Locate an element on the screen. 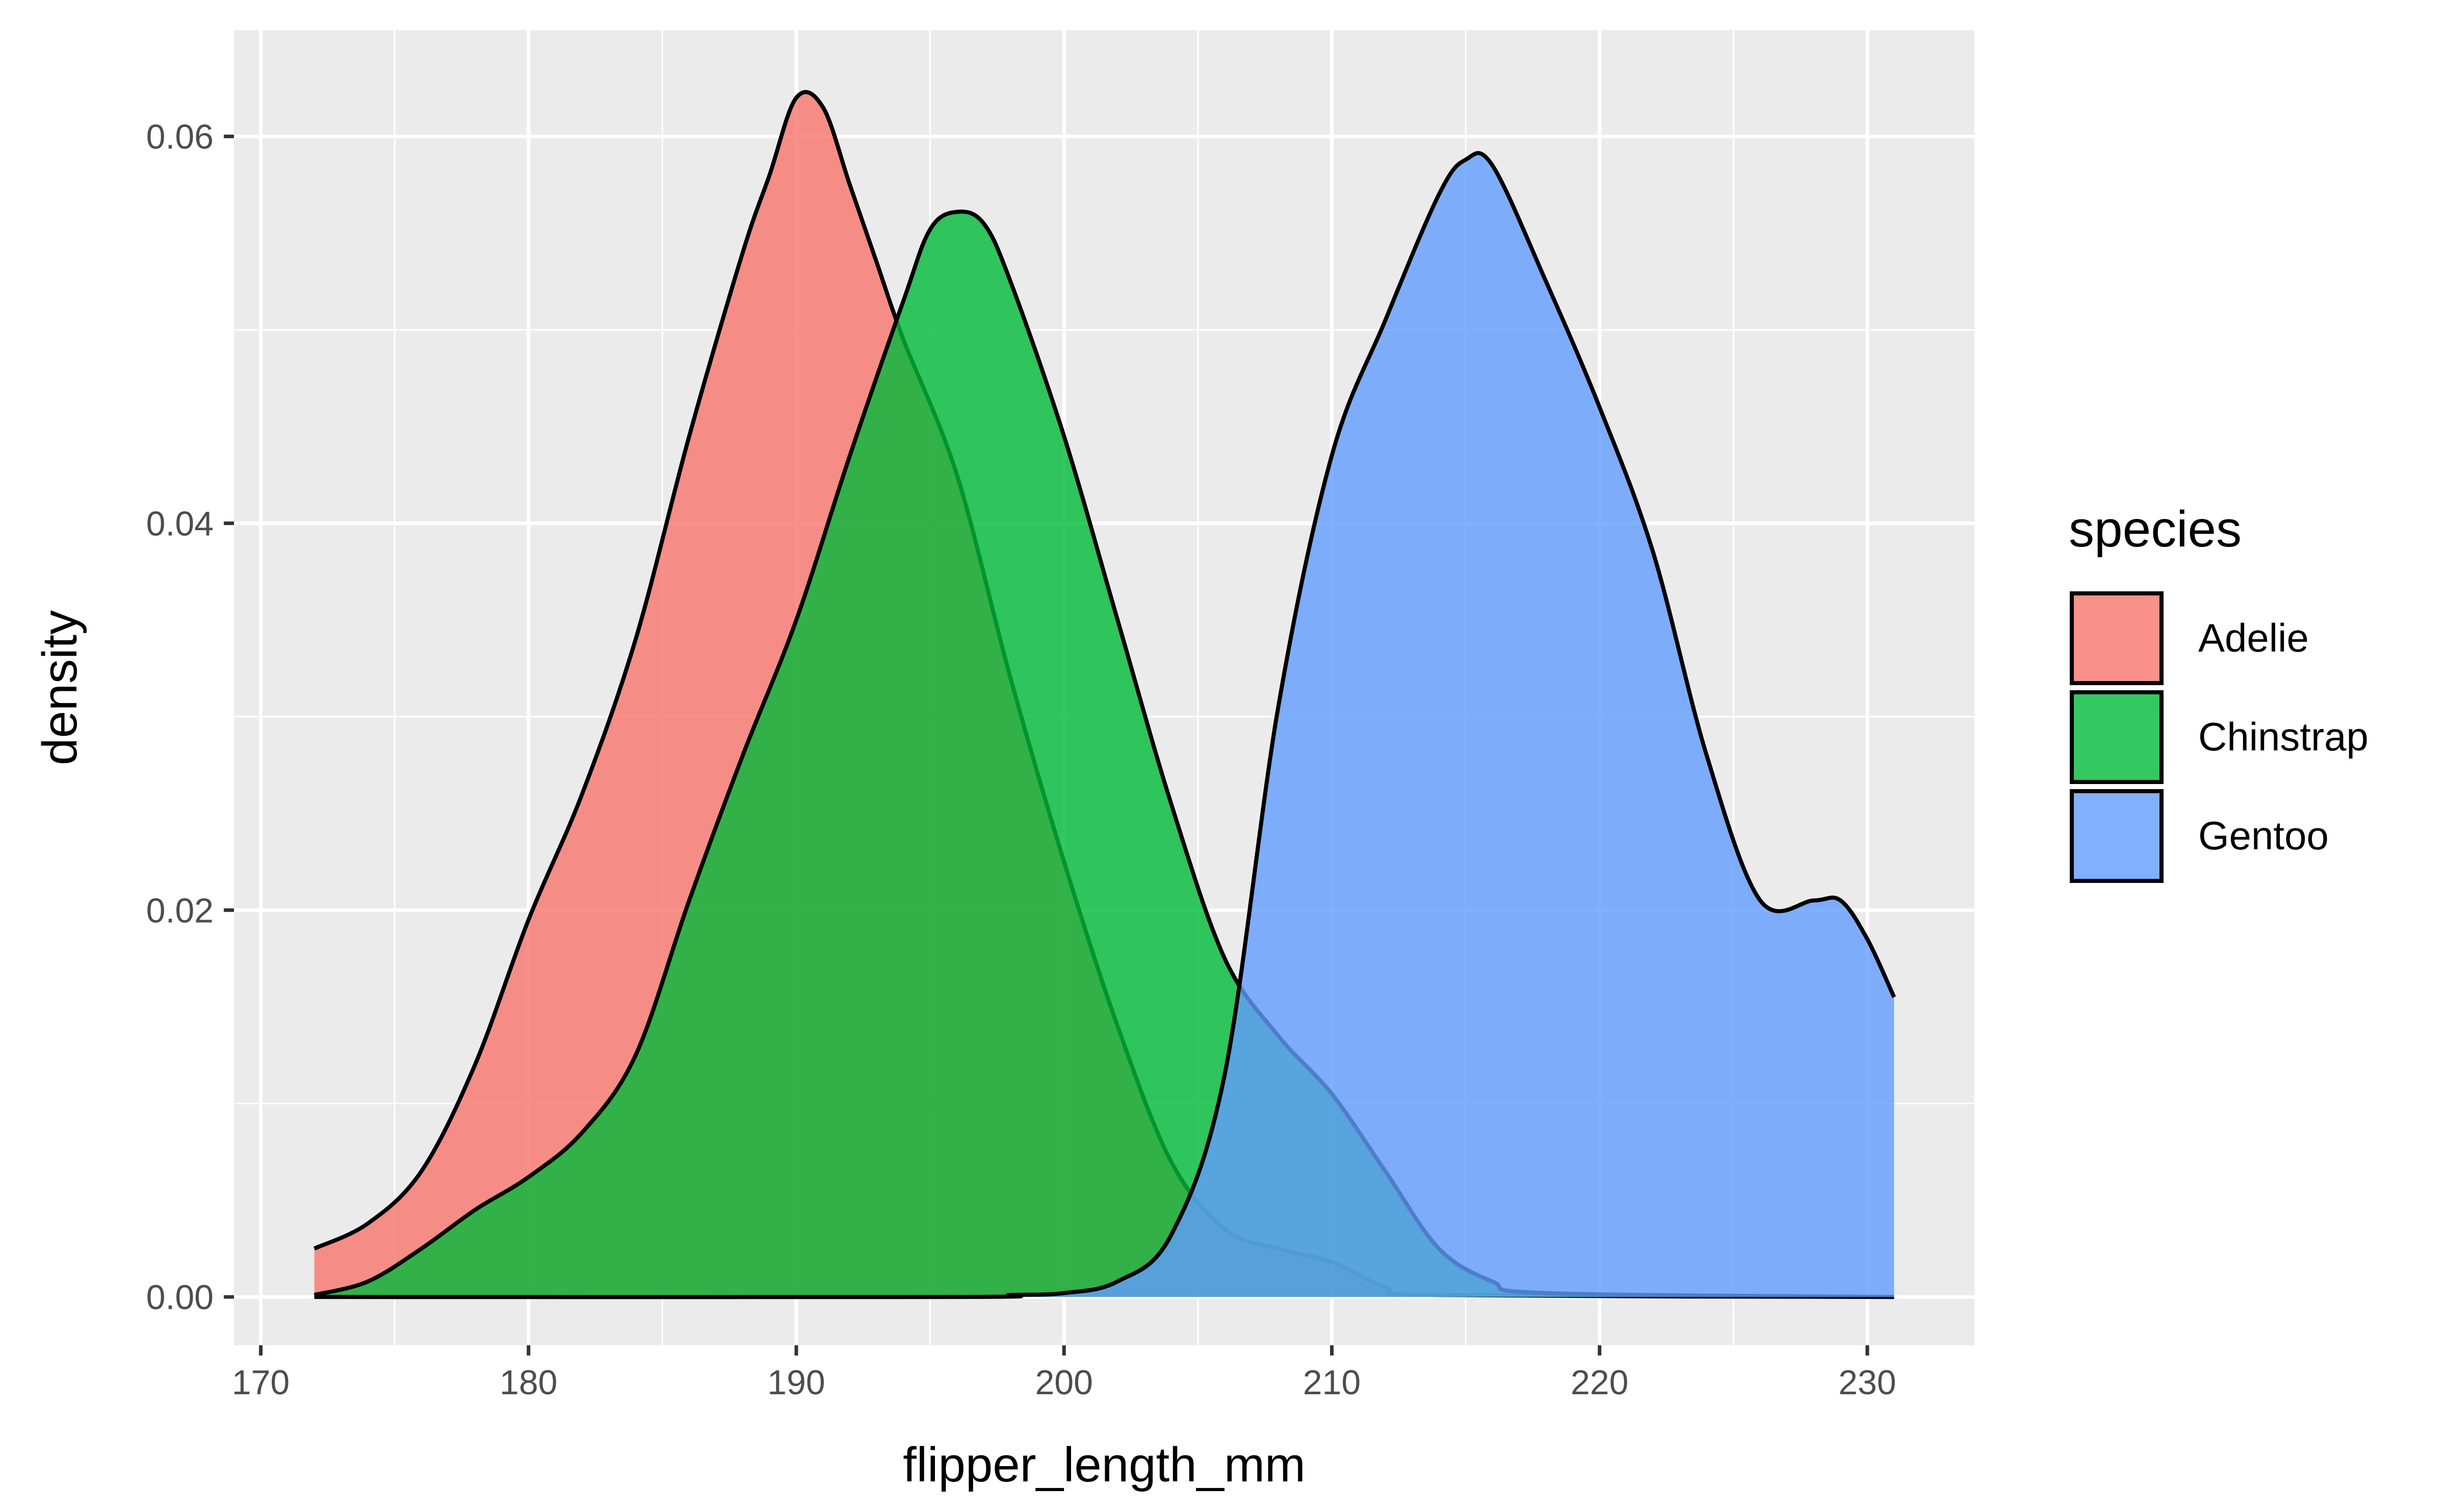 This screenshot has height=1512, width=2447. legend-label-adelie: Adelie is located at coordinates (2253, 637).